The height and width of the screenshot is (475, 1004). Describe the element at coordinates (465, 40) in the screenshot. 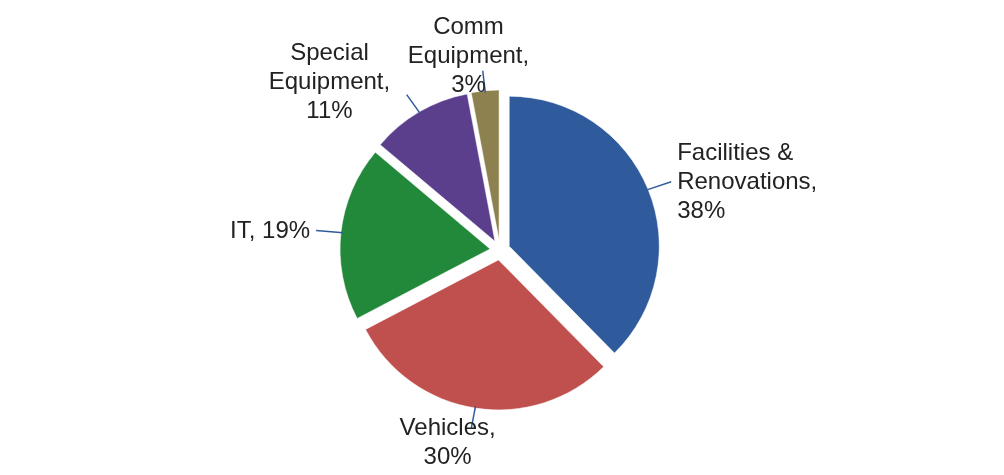

I see `slice-label: Comm Equipment` at that location.